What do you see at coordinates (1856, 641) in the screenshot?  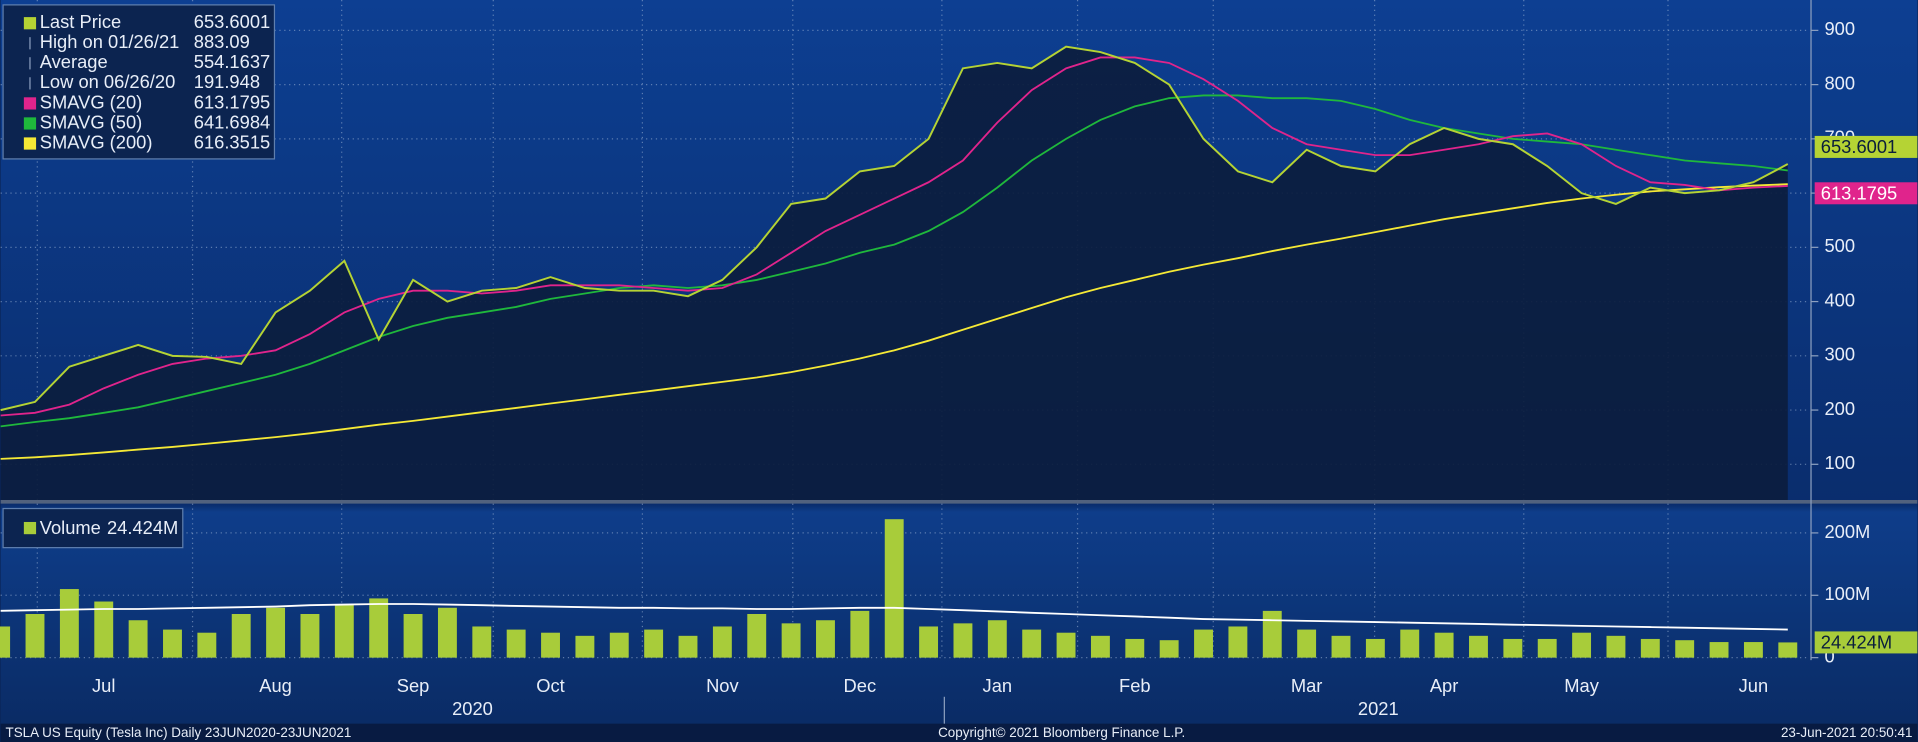 I see `price-tag-label: 24.424M` at bounding box center [1856, 641].